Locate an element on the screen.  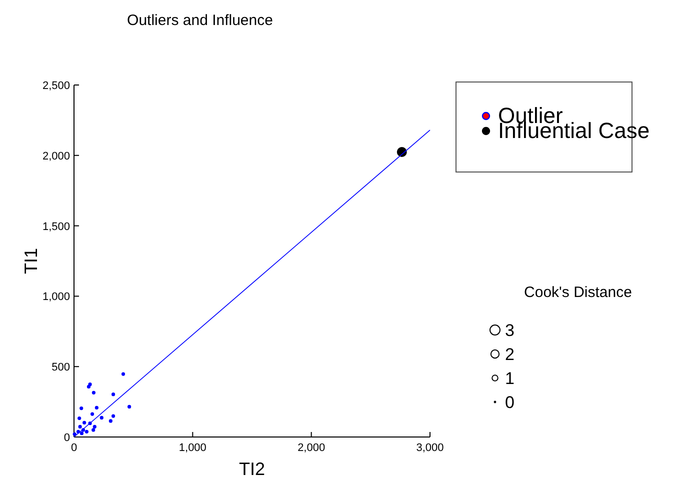
legend-label: 0 is located at coordinates (509, 402).